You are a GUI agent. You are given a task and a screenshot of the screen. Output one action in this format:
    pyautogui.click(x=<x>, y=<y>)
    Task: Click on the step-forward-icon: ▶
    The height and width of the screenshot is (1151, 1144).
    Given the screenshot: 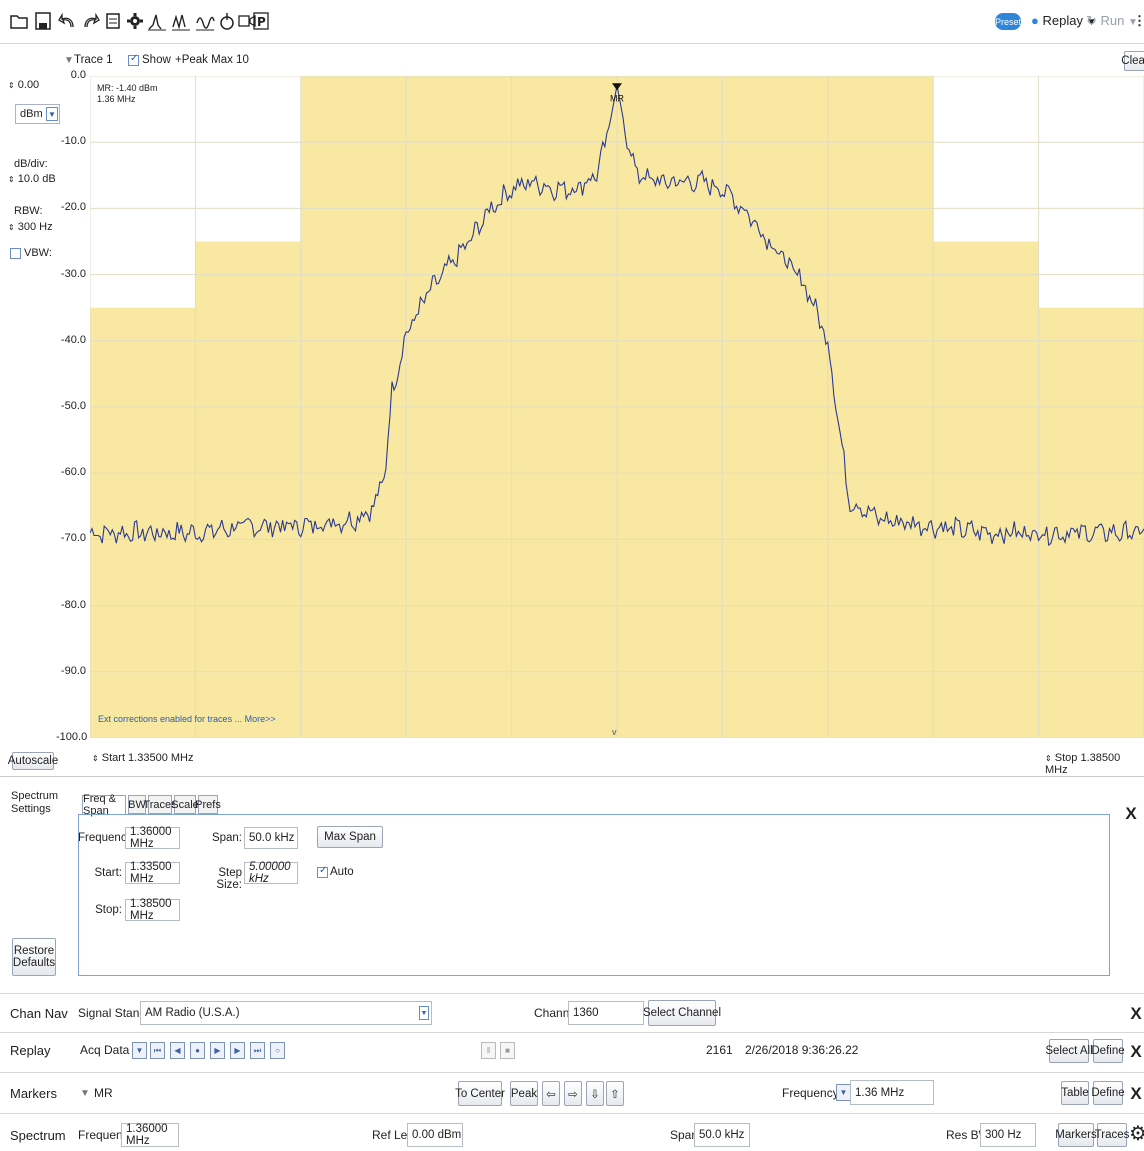 What is the action you would take?
    pyautogui.click(x=237, y=1050)
    